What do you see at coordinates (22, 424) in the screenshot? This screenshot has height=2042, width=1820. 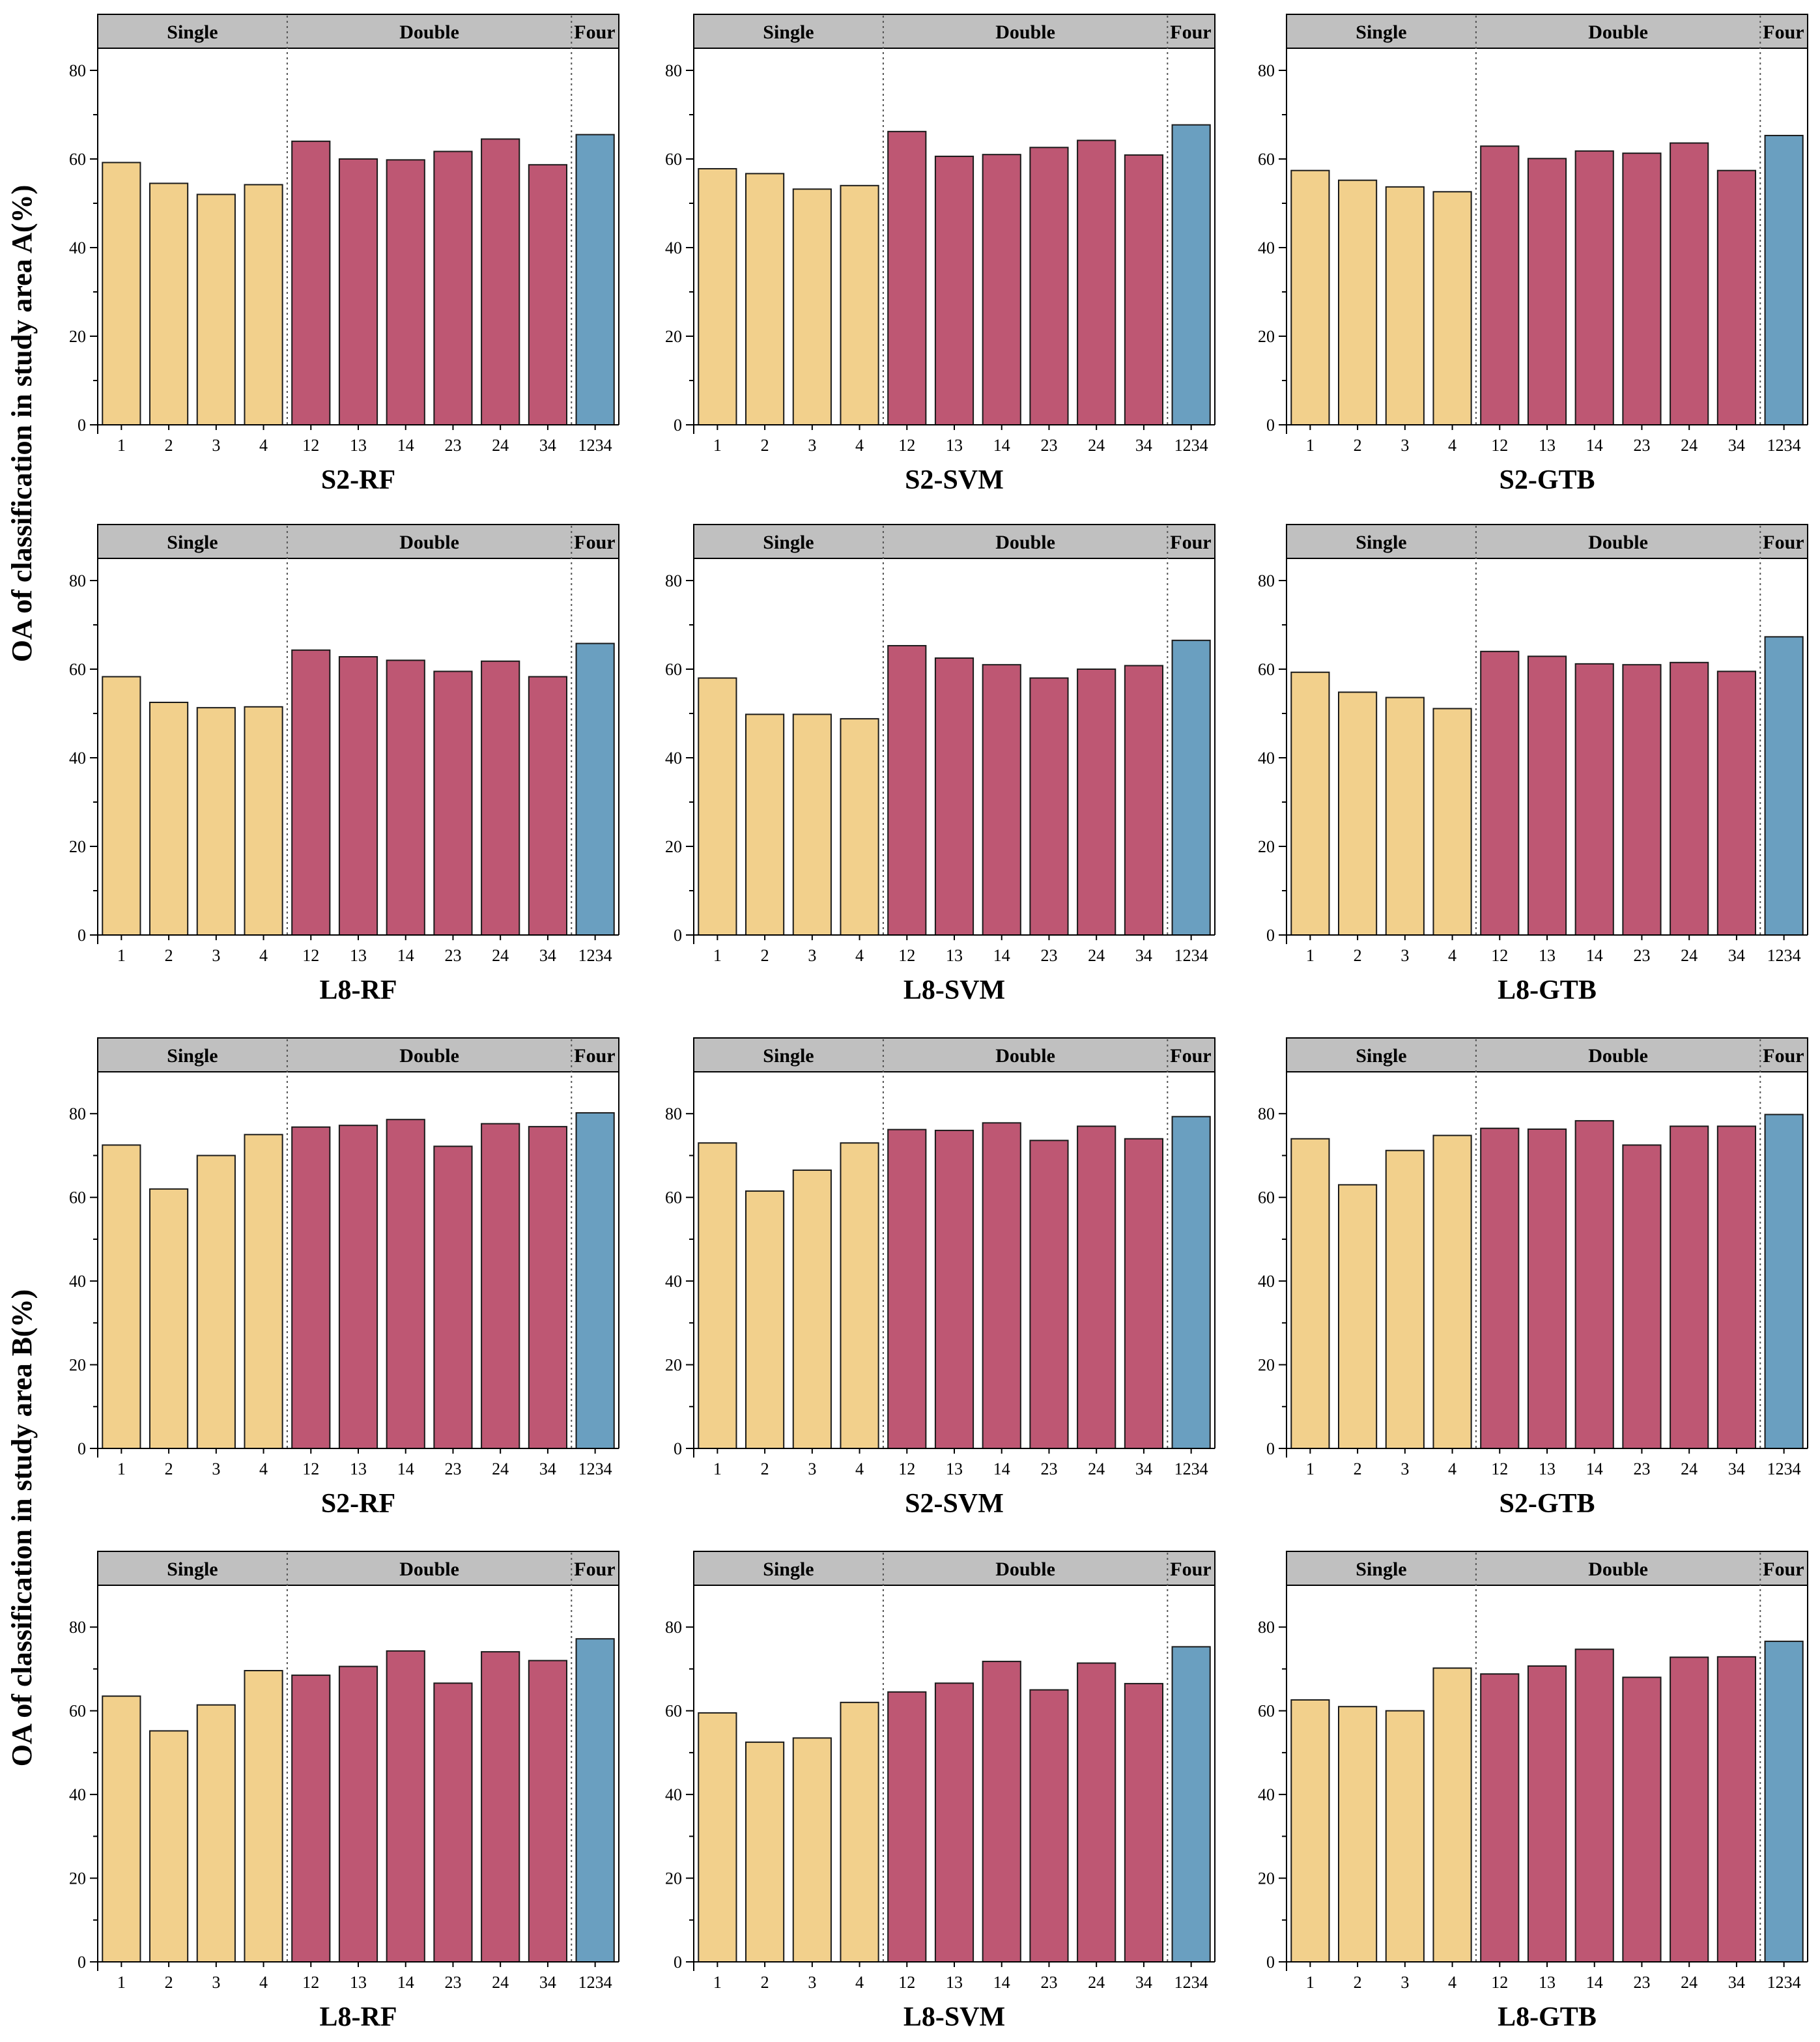 I see `y-axis-label-study-area-a: OA of classification in study area A(%)` at bounding box center [22, 424].